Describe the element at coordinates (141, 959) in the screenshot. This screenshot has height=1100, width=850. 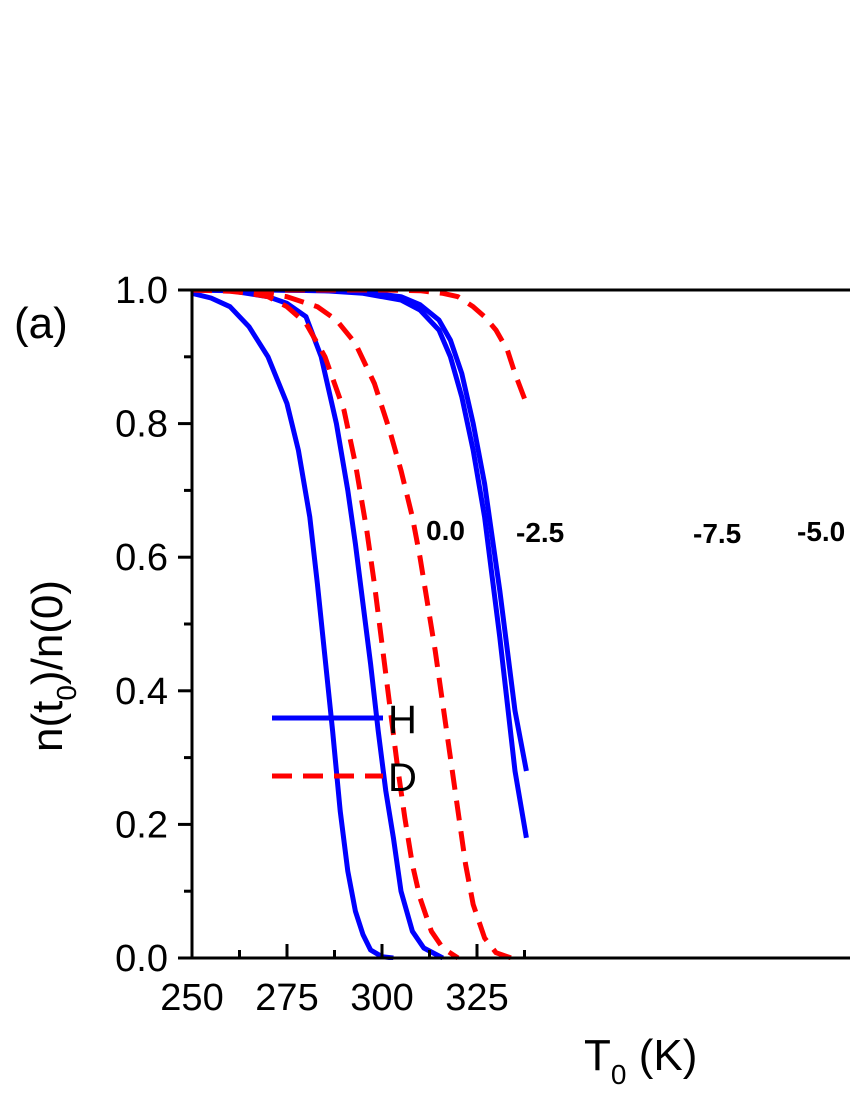
I see `y-tick-label: 0.0` at that location.